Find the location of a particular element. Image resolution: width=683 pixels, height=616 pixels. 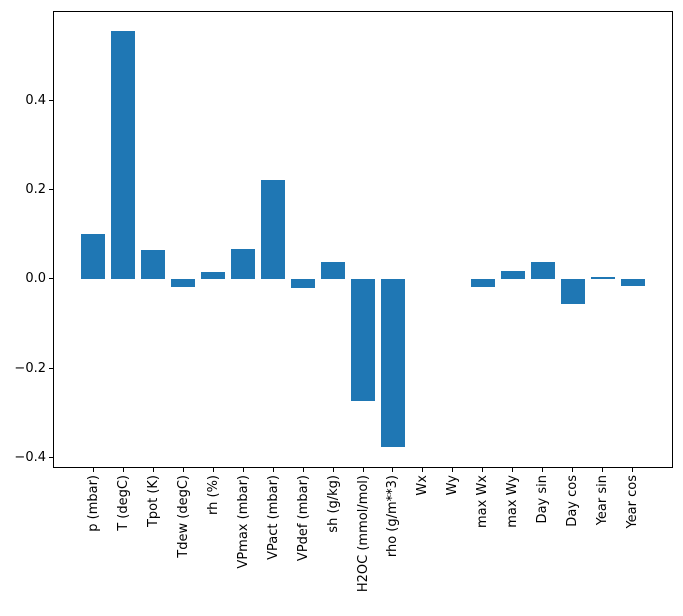

bar-p (mbar) is located at coordinates (93, 256).